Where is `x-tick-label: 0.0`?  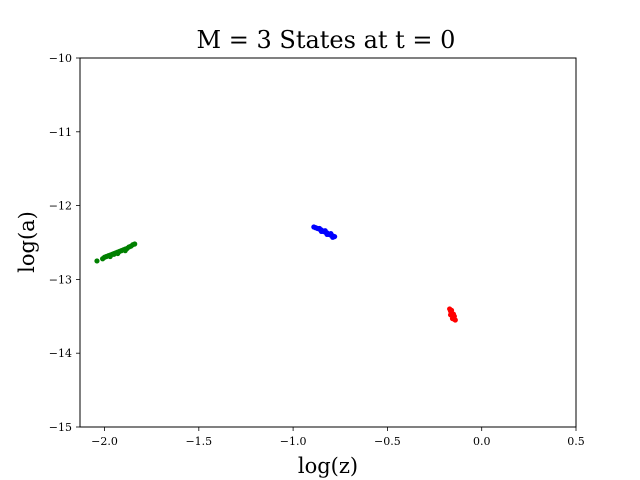 x-tick-label: 0.0 is located at coordinates (482, 441).